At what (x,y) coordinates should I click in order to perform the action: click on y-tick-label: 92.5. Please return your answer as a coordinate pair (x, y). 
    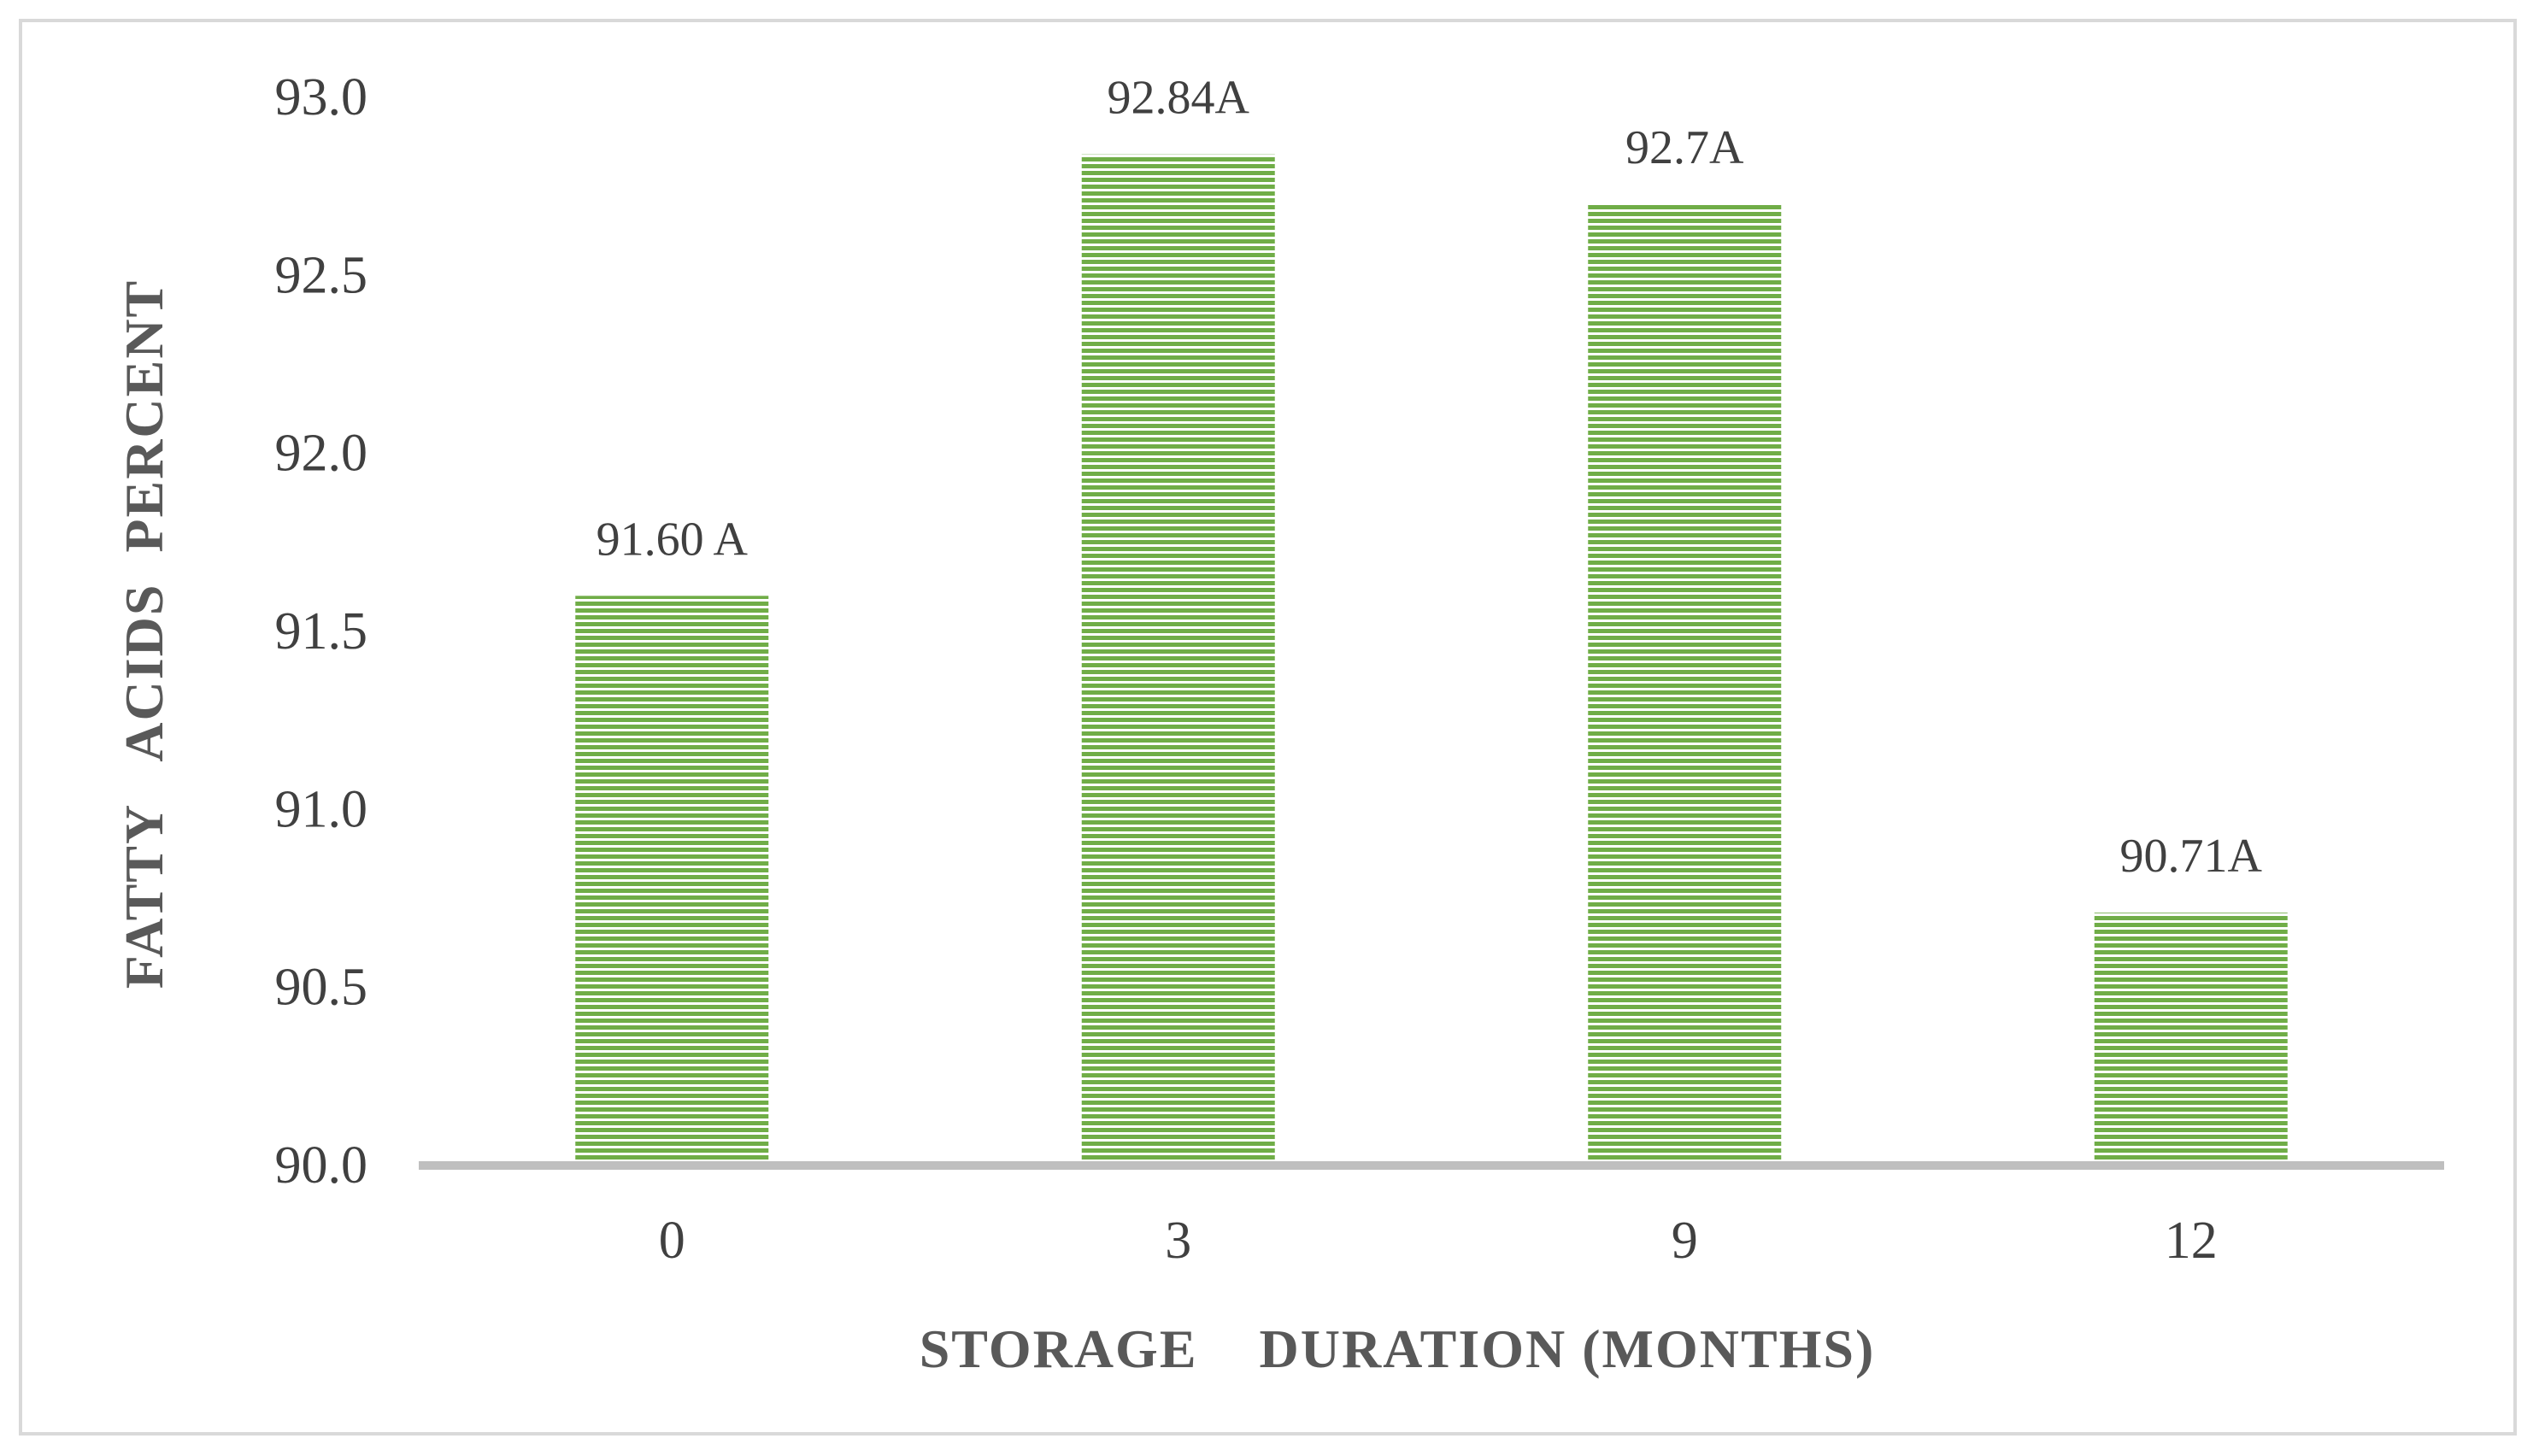
    Looking at the image, I should click on (321, 275).